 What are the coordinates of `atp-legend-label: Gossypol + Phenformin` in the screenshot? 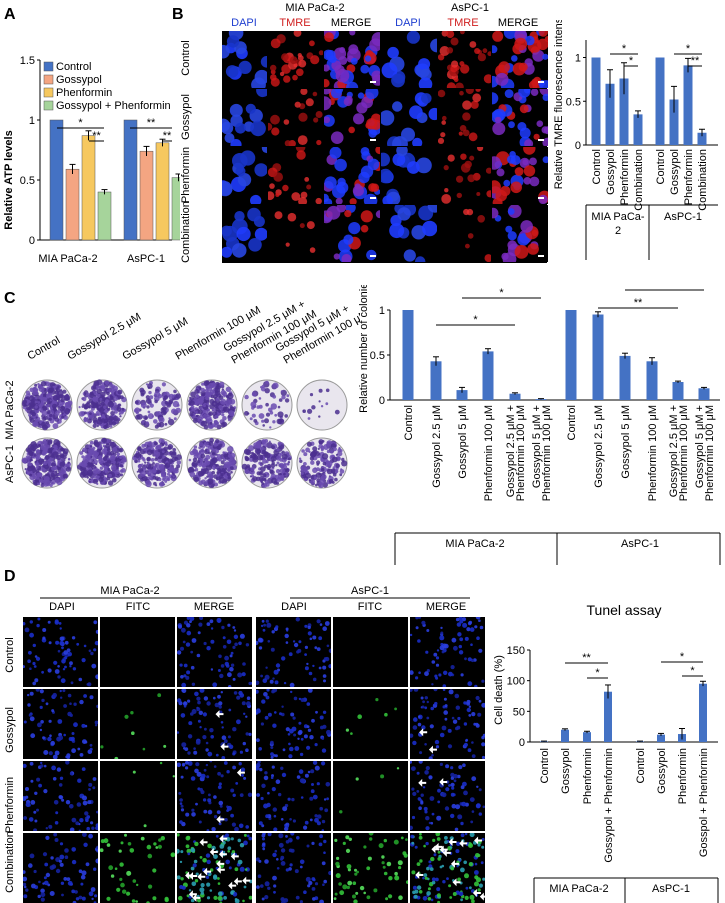 It's located at (113, 106).